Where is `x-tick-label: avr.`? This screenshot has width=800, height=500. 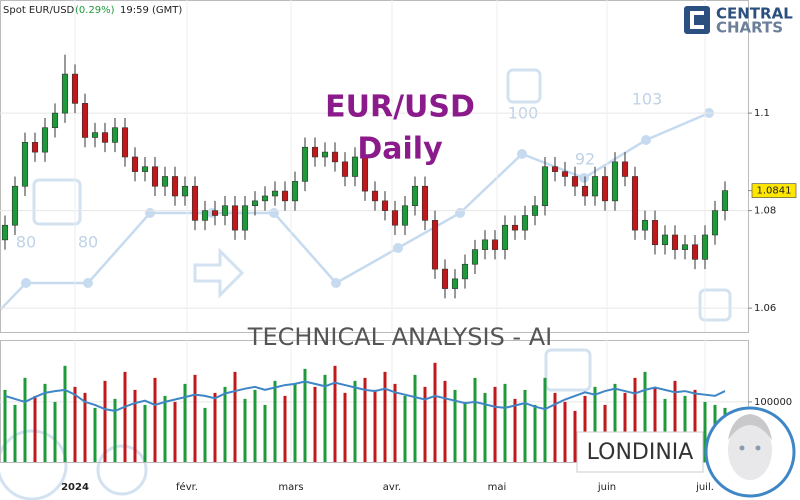 x-tick-label: avr. is located at coordinates (392, 487).